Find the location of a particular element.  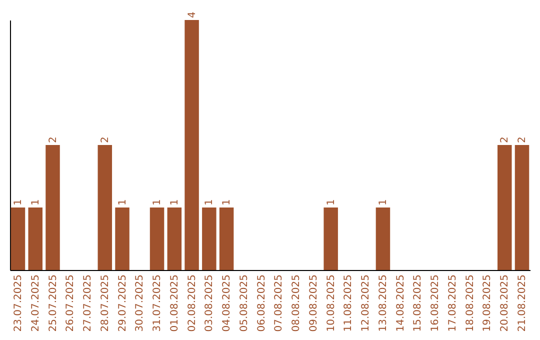

x-tick-label: 09.08.2025 is located at coordinates (314, 303).